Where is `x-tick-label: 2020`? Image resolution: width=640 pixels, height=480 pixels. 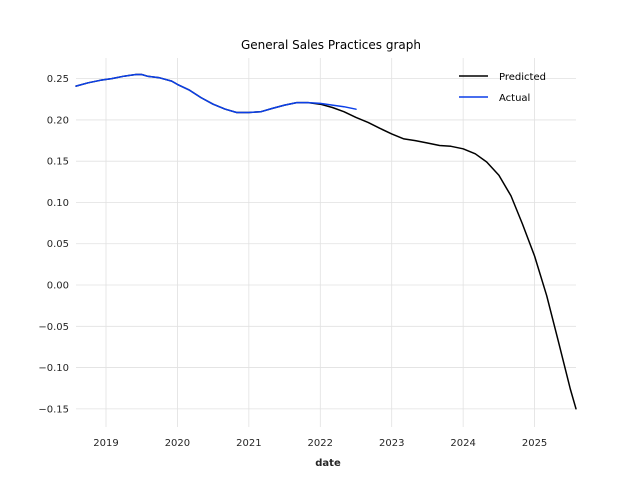
x-tick-label: 2020 is located at coordinates (177, 443).